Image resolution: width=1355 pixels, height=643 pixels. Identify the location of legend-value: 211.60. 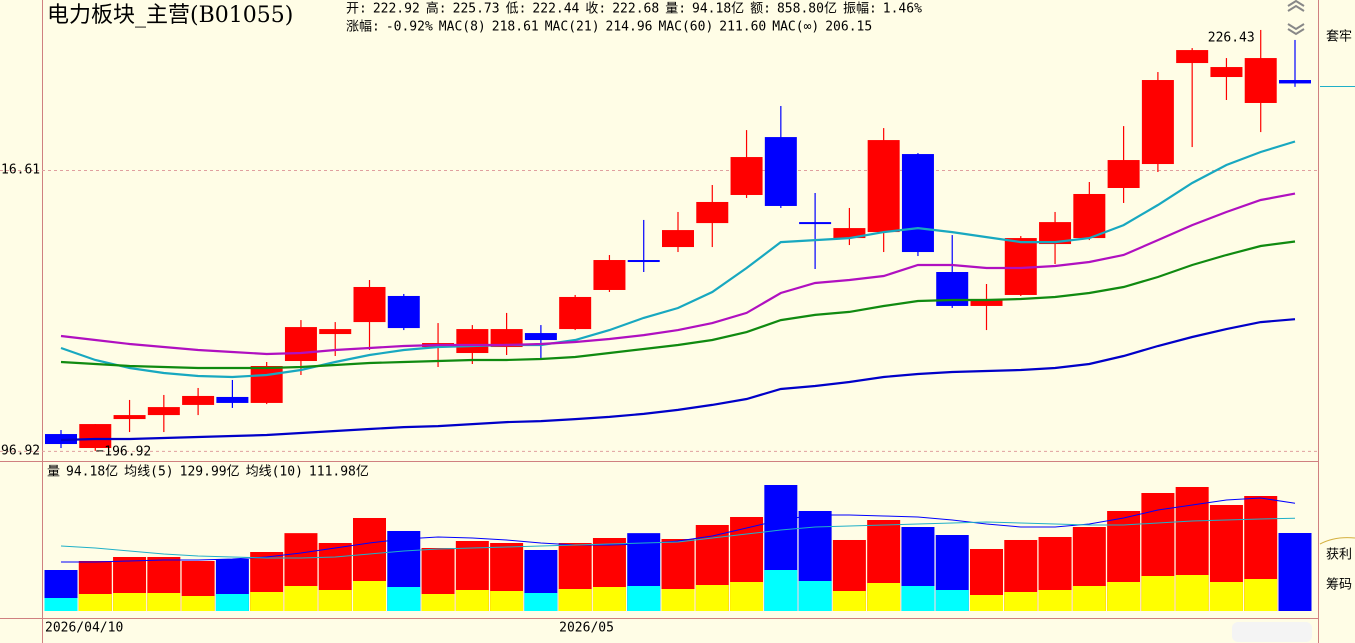
(742, 27).